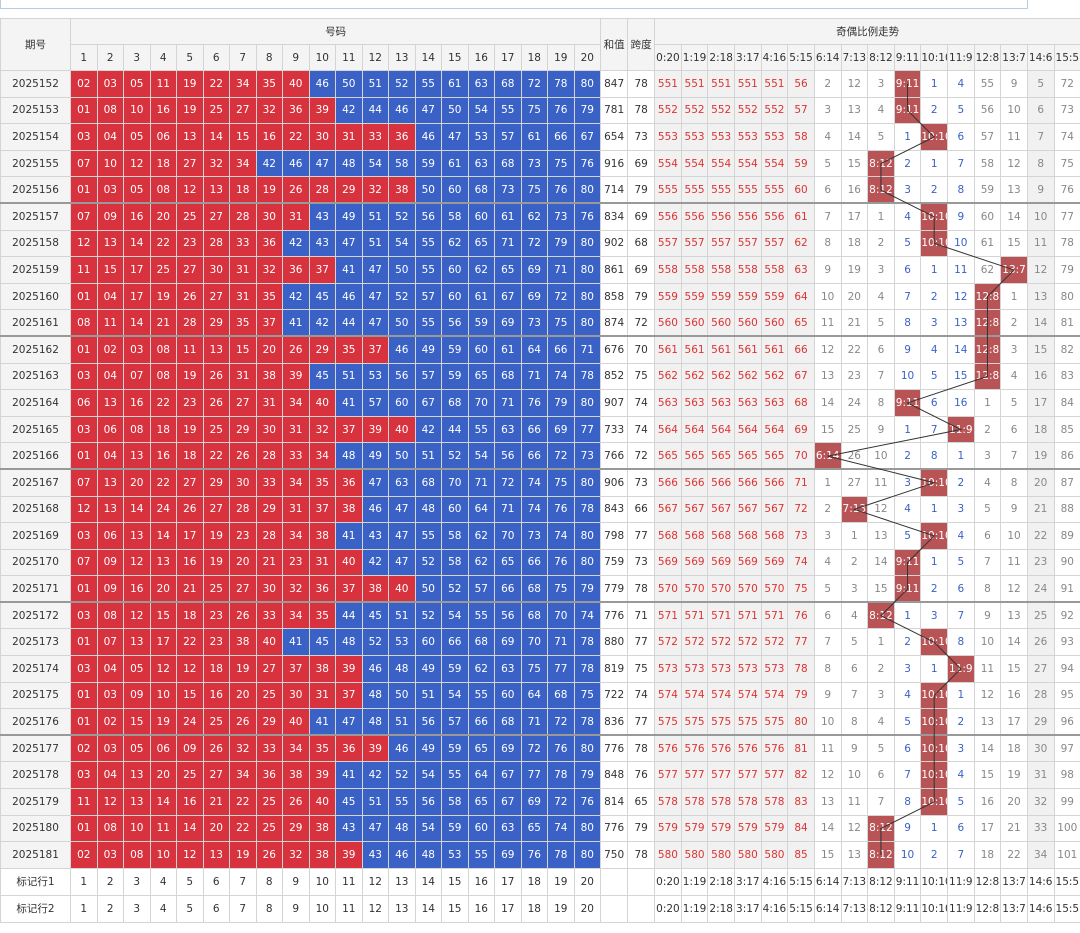 This screenshot has width=1080, height=933. What do you see at coordinates (190, 190) in the screenshot?
I see `number-cell: 12` at bounding box center [190, 190].